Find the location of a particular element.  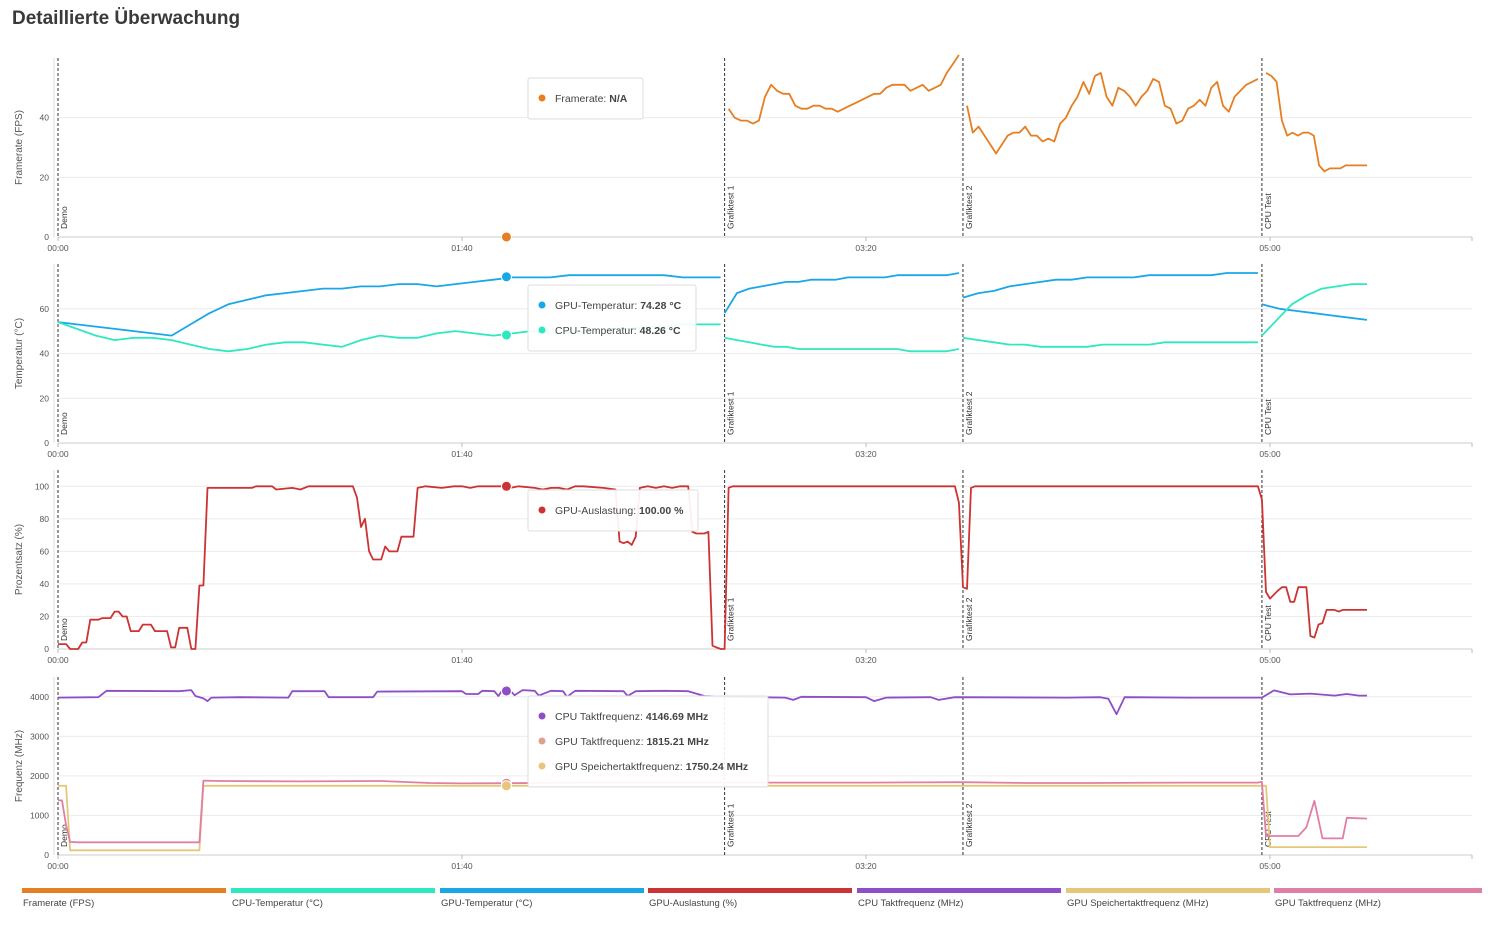

tooltip-entry: CPU Taktfrequenz: 4146.69 MHz is located at coordinates (631, 717).